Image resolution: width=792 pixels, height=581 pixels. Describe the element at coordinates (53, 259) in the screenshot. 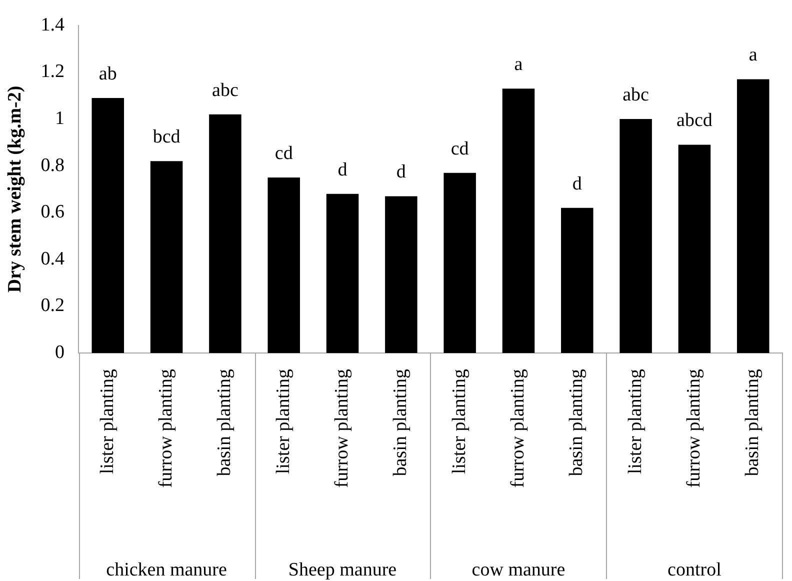

I see `y-tick-label: 0.4` at that location.